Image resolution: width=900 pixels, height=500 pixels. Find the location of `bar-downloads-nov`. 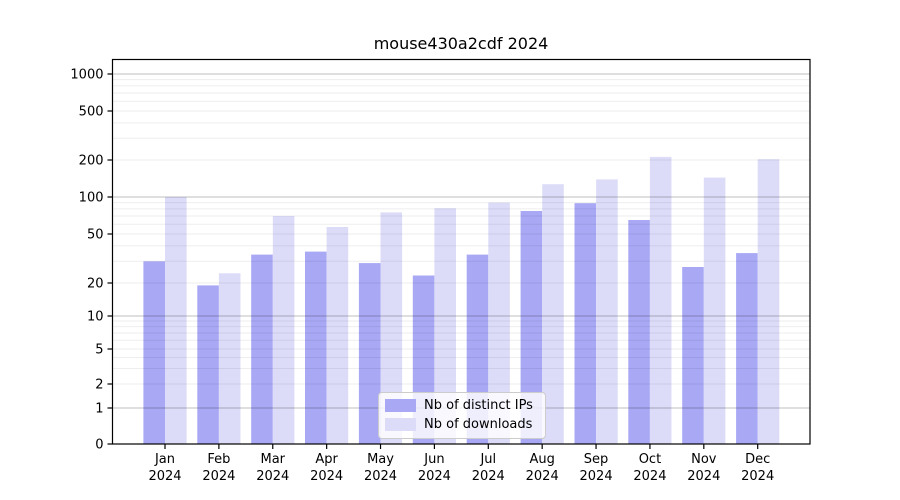

bar-downloads-nov is located at coordinates (714, 310).